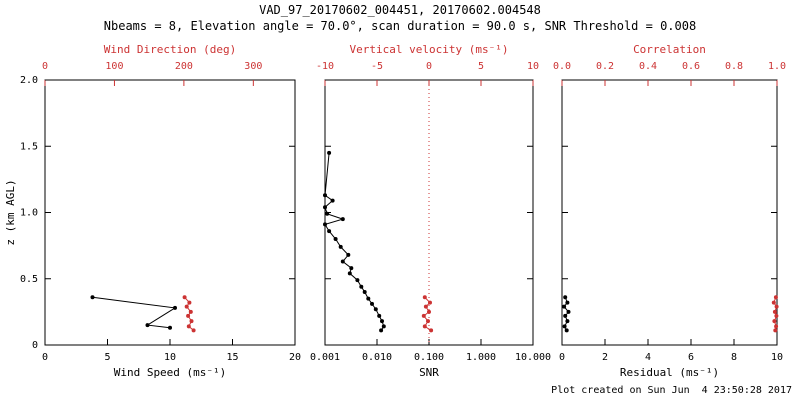 This screenshot has height=400, width=800. I want to click on top-tick-label: 200, so click(184, 66).